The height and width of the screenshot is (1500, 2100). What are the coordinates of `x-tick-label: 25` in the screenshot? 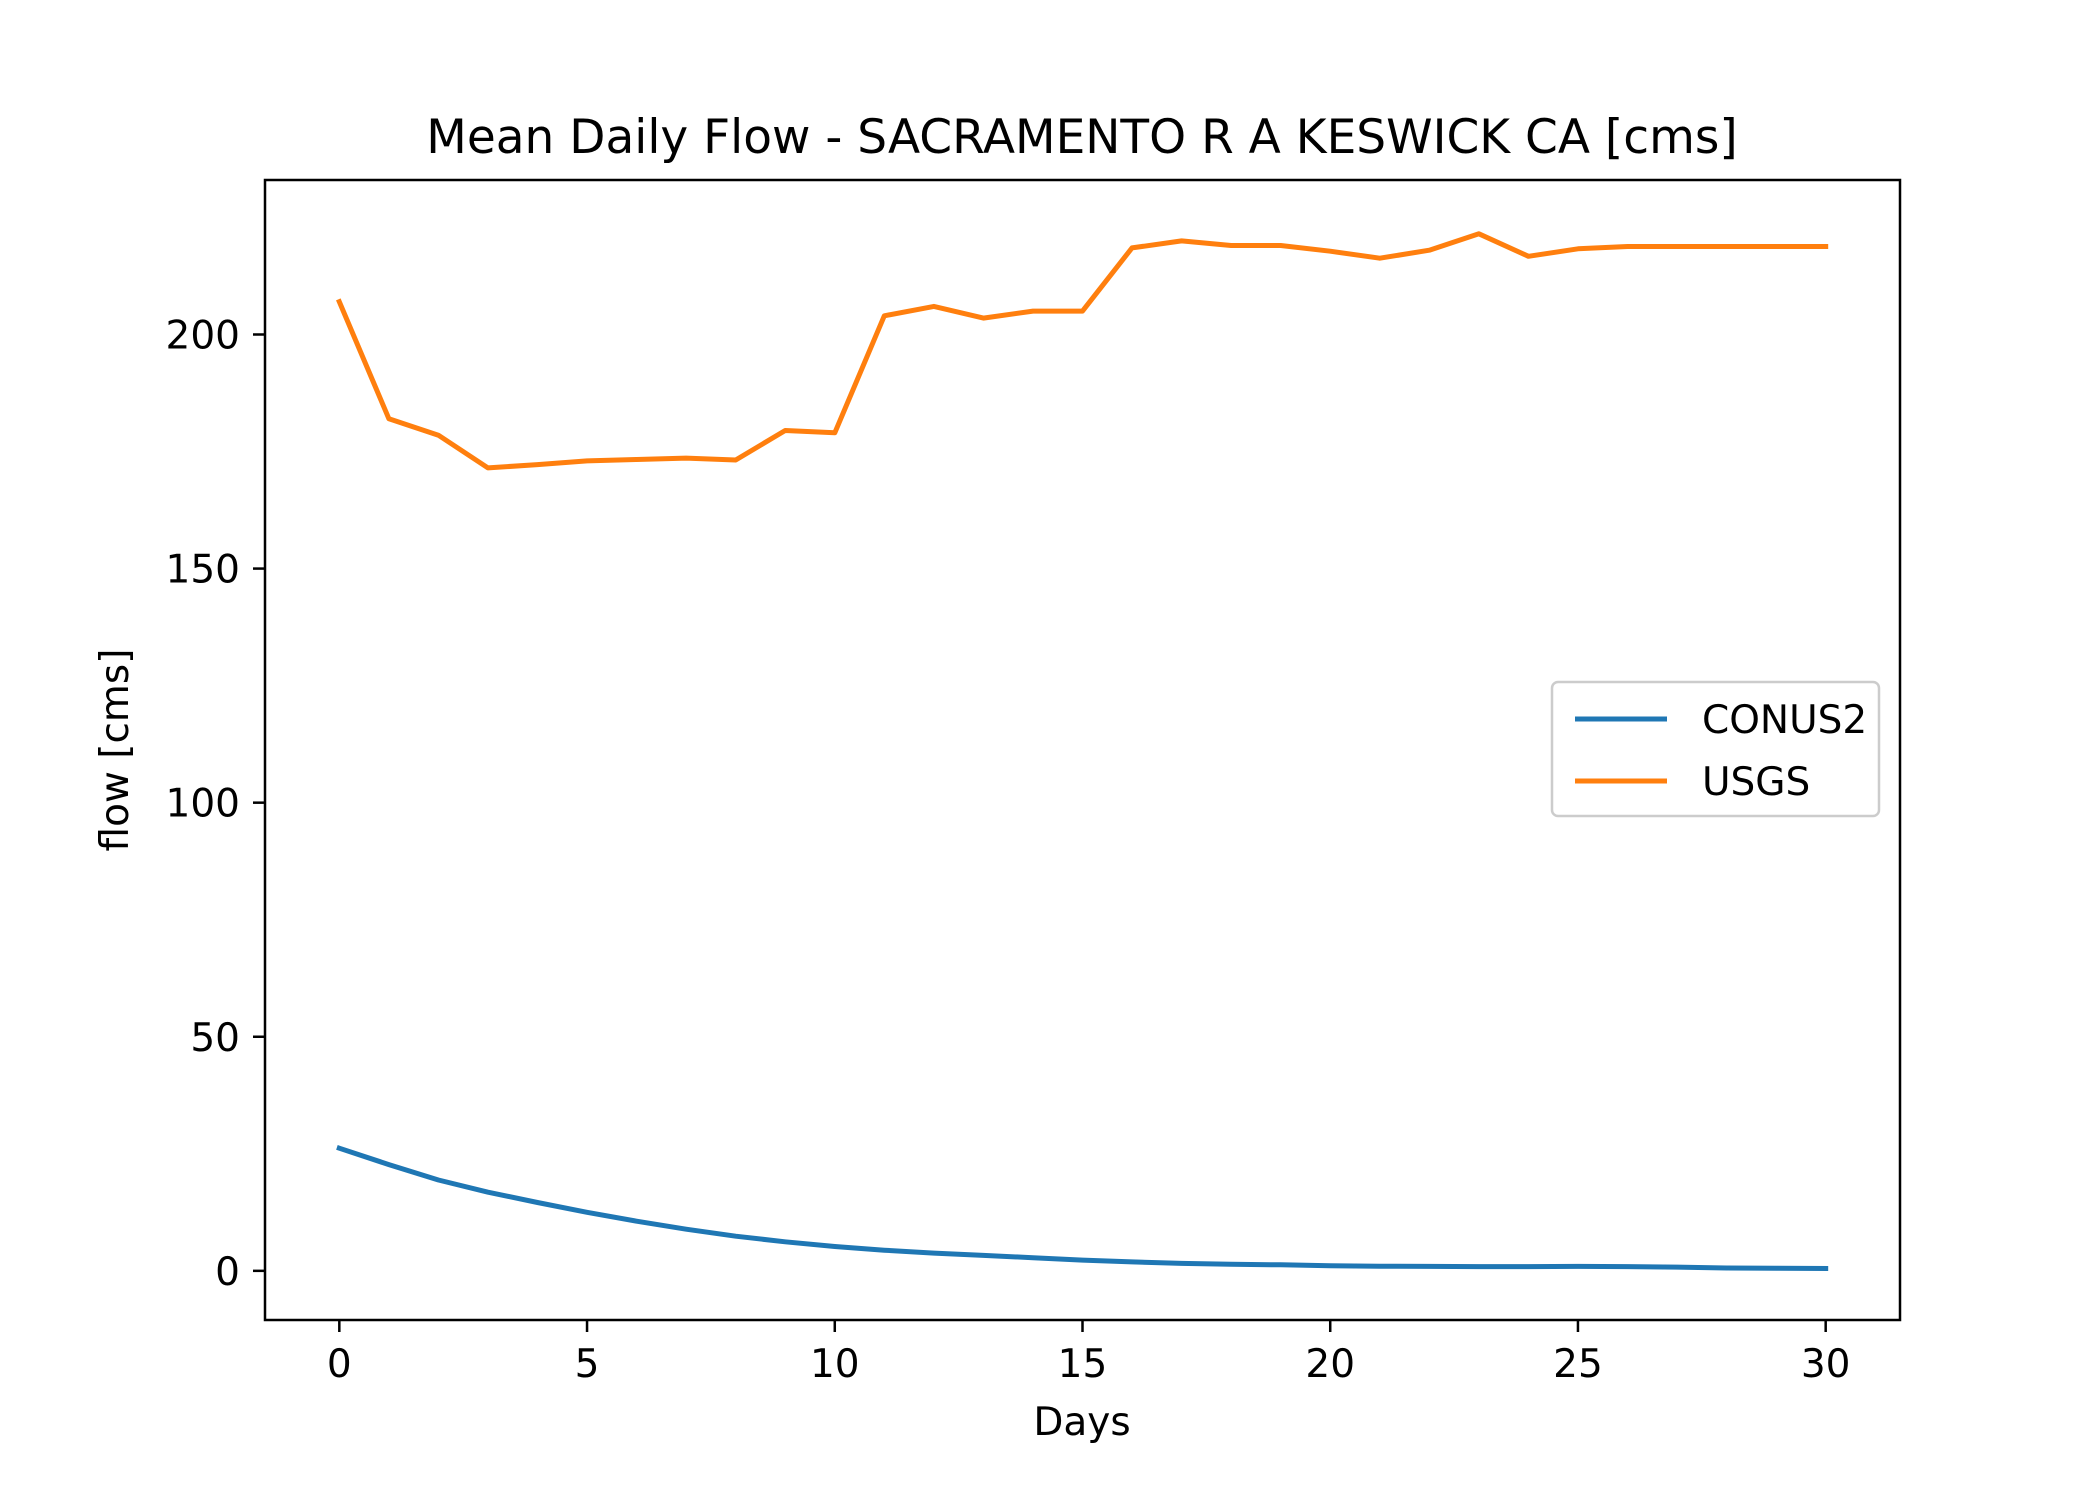 It's located at (1578, 1364).